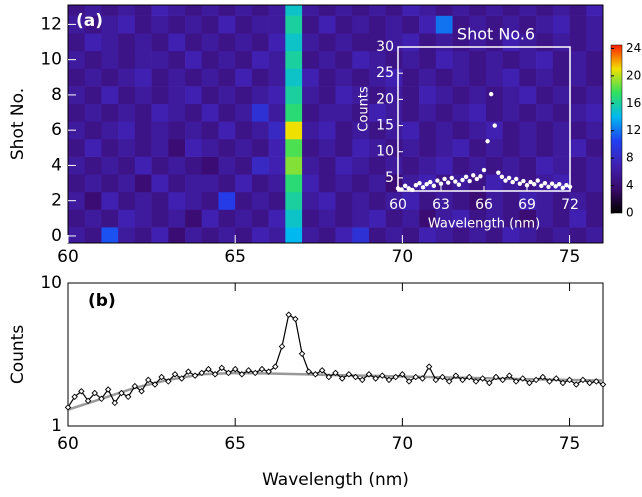 Image resolution: width=642 pixels, height=497 pixels. I want to click on y-axis-label: Counts, so click(18, 354).